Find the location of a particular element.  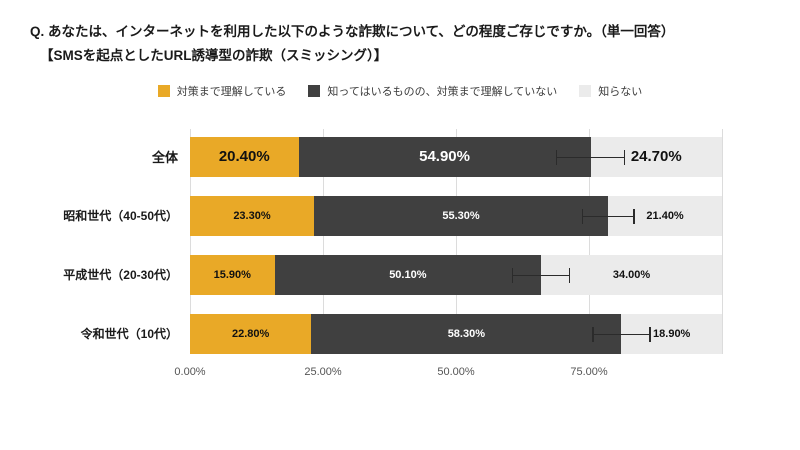

legend-label: 知らない is located at coordinates (620, 91).